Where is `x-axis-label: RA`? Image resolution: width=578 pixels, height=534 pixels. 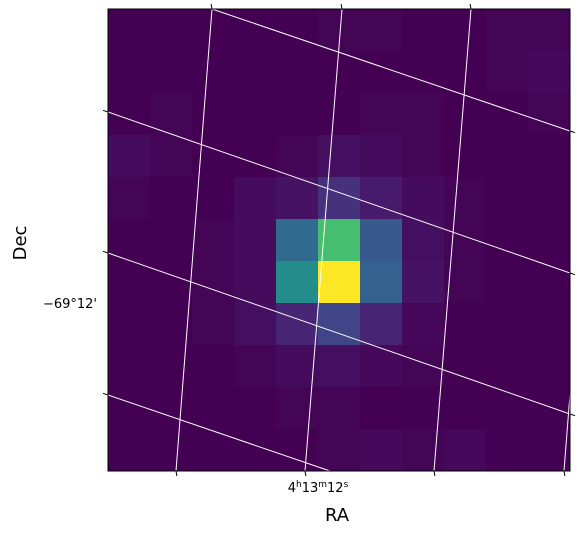 x-axis-label: RA is located at coordinates (337, 515).